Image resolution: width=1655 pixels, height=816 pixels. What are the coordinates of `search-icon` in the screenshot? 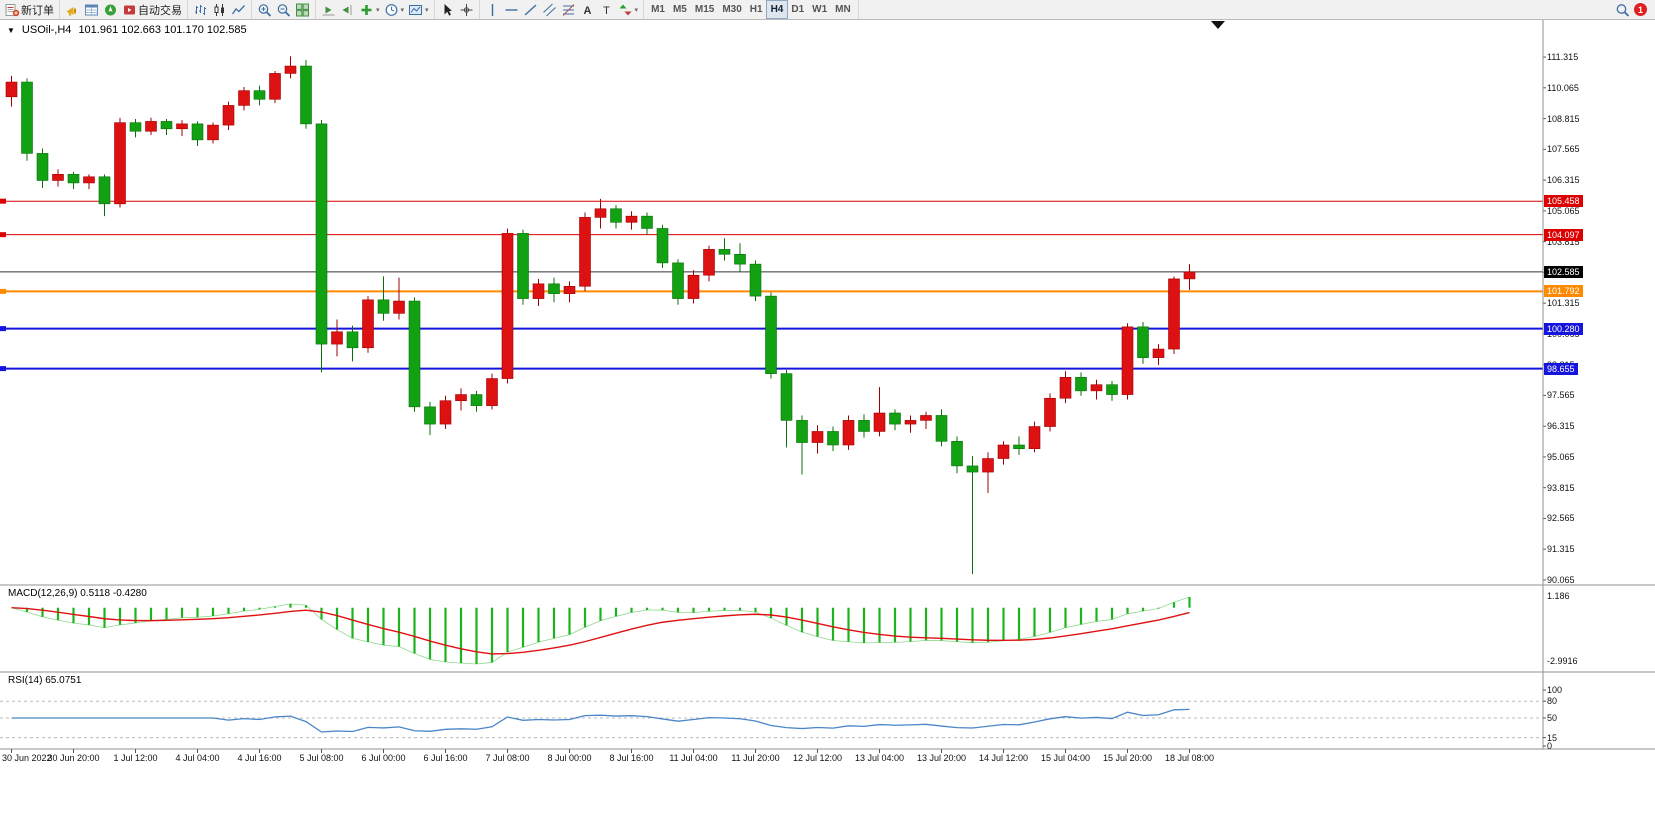 It's located at (1622, 10).